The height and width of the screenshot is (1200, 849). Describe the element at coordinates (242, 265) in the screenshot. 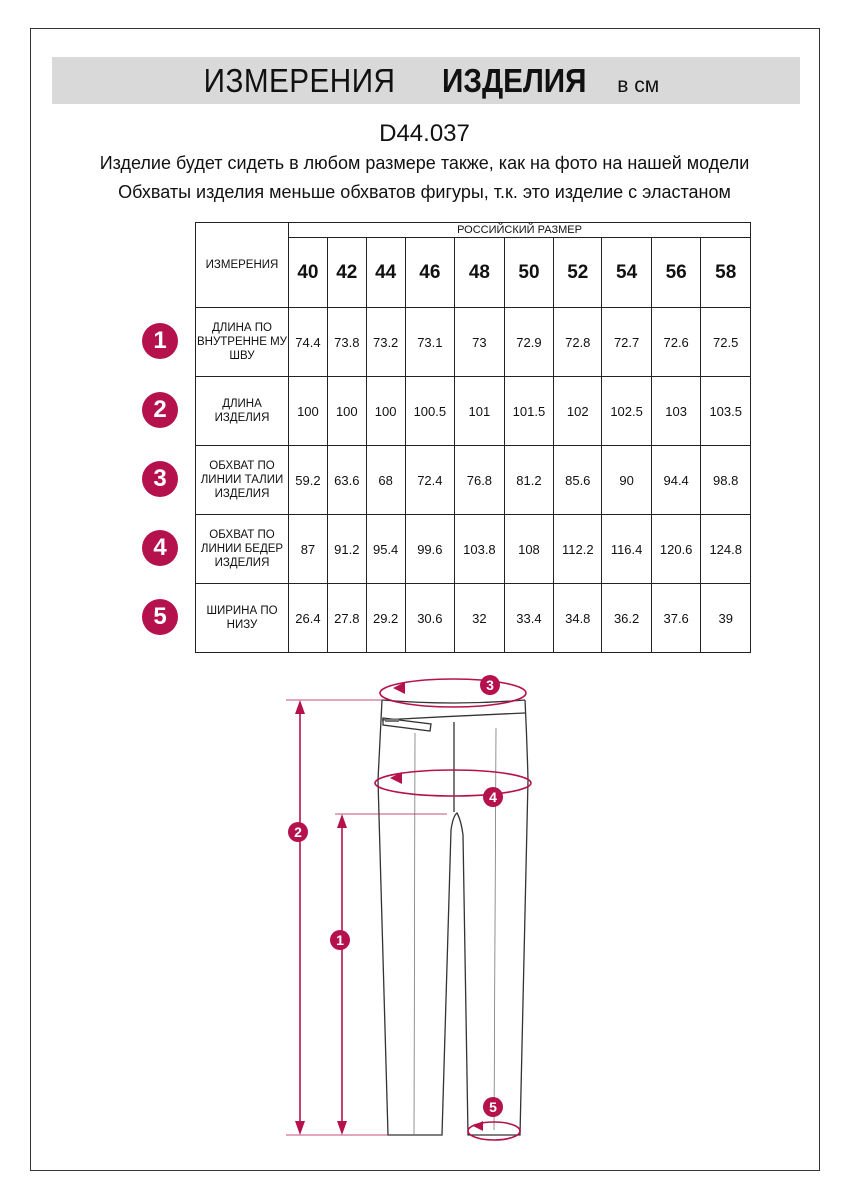

I see `measure-header: ИЗМЕРЕНИЯ` at that location.